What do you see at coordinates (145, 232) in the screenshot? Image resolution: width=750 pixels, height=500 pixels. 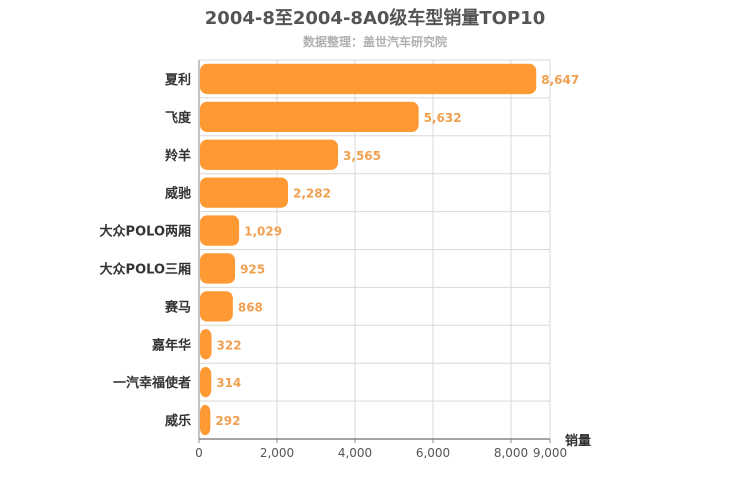 I see `category-label: 大众POLO两厢` at bounding box center [145, 232].